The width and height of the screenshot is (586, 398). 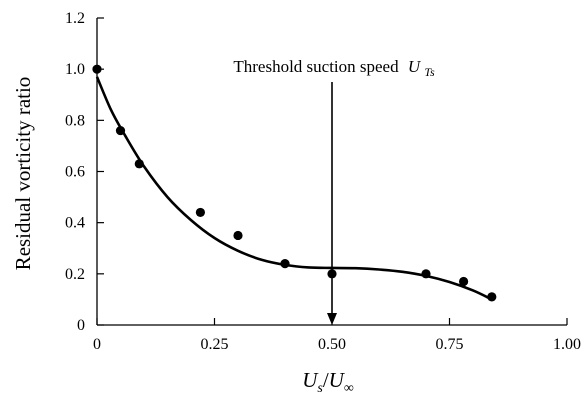 What do you see at coordinates (75, 18) in the screenshot?
I see `y-tick-label: 1.2` at bounding box center [75, 18].